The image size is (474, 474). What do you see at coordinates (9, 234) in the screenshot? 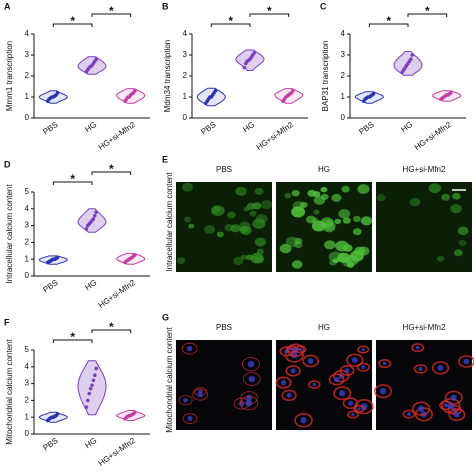
I see `y-axis-label: Intracellular calcium content` at bounding box center [9, 234].